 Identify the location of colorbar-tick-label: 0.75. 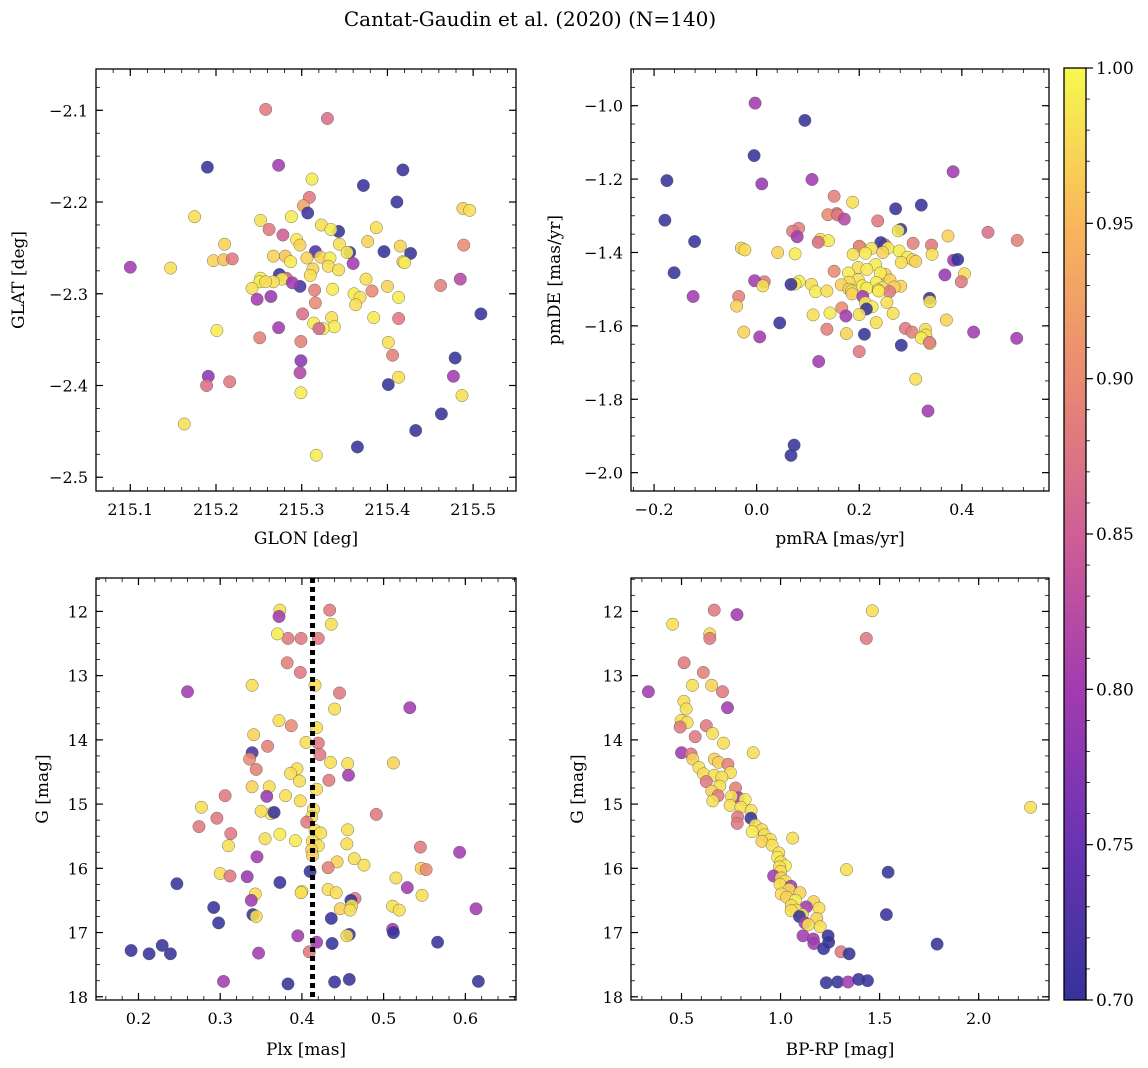
(1115, 846).